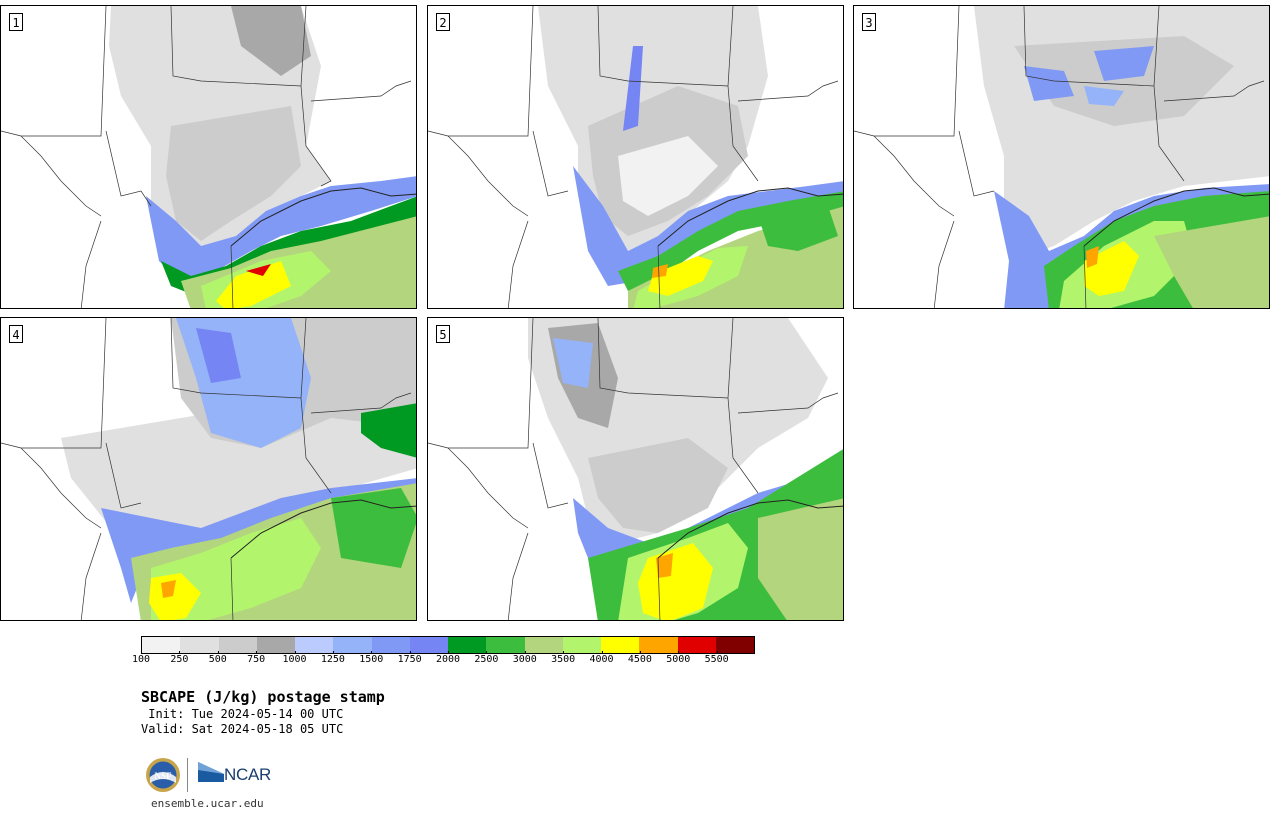 The width and height of the screenshot is (1280, 815). Describe the element at coordinates (242, 729) in the screenshot. I see `valid-time: Valid: Sat 2024-05-18 05 UTC` at that location.